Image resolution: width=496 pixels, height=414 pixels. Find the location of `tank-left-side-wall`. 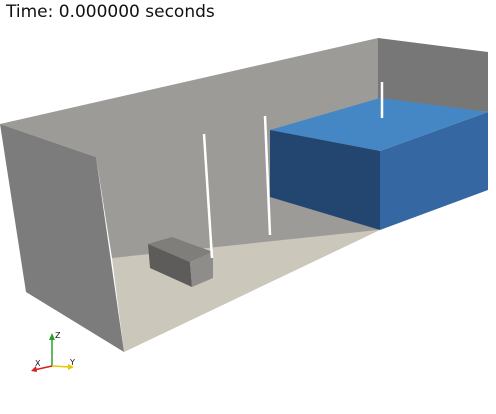

tank-left-side-wall is located at coordinates (62, 238).